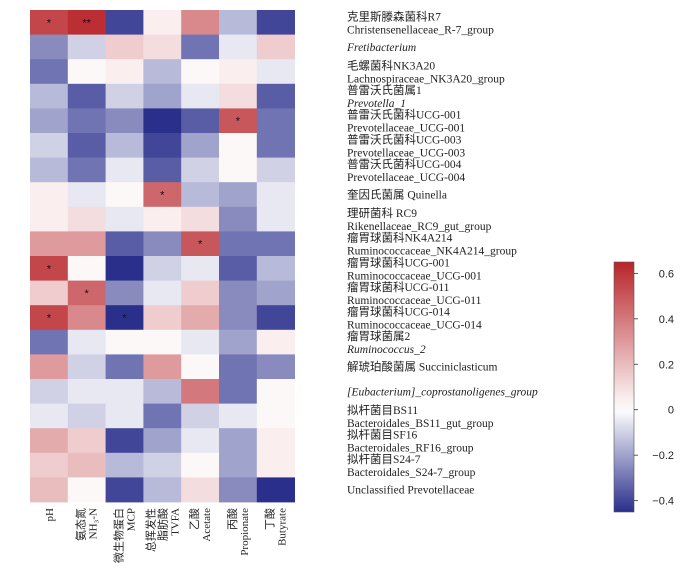 The height and width of the screenshot is (583, 700). Describe the element at coordinates (132, 519) in the screenshot. I see `column-label: MCP` at that location.